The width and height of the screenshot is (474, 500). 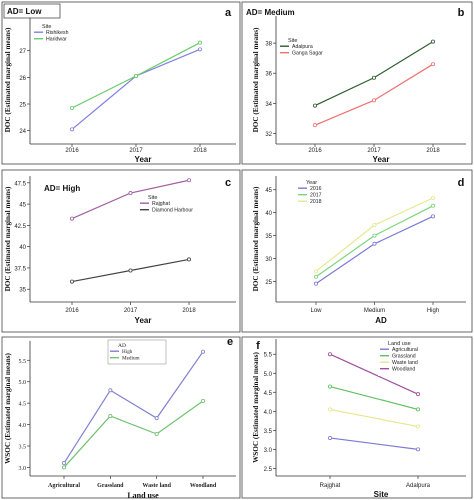 What do you see at coordinates (316, 196) in the screenshot?
I see `legend-label: 2017` at bounding box center [316, 196].